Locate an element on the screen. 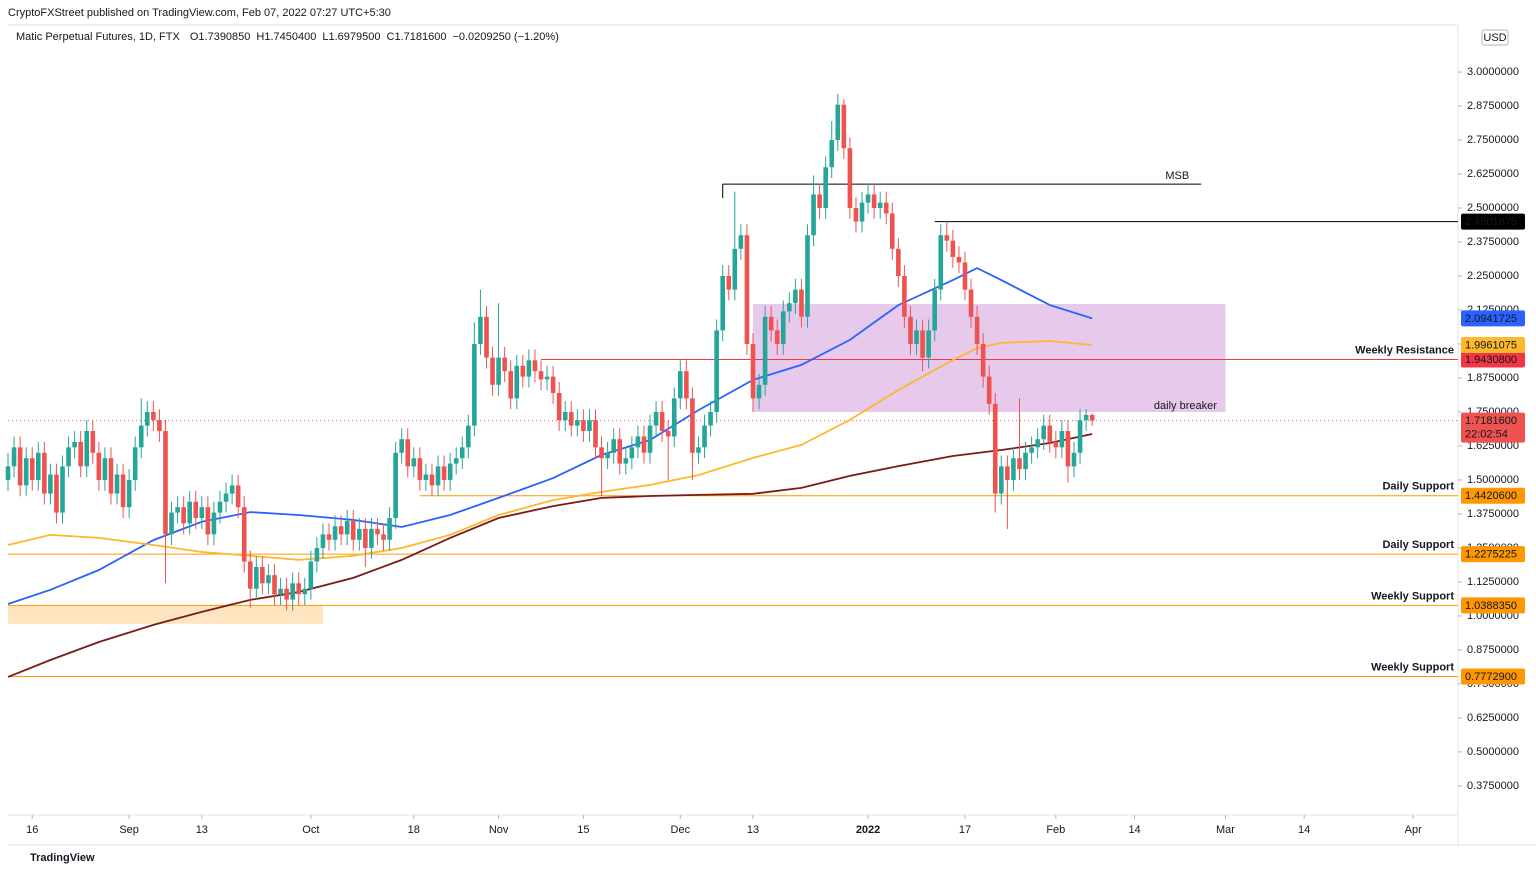 This screenshot has height=873, width=1536. footer-brand: TradingView is located at coordinates (62, 858).